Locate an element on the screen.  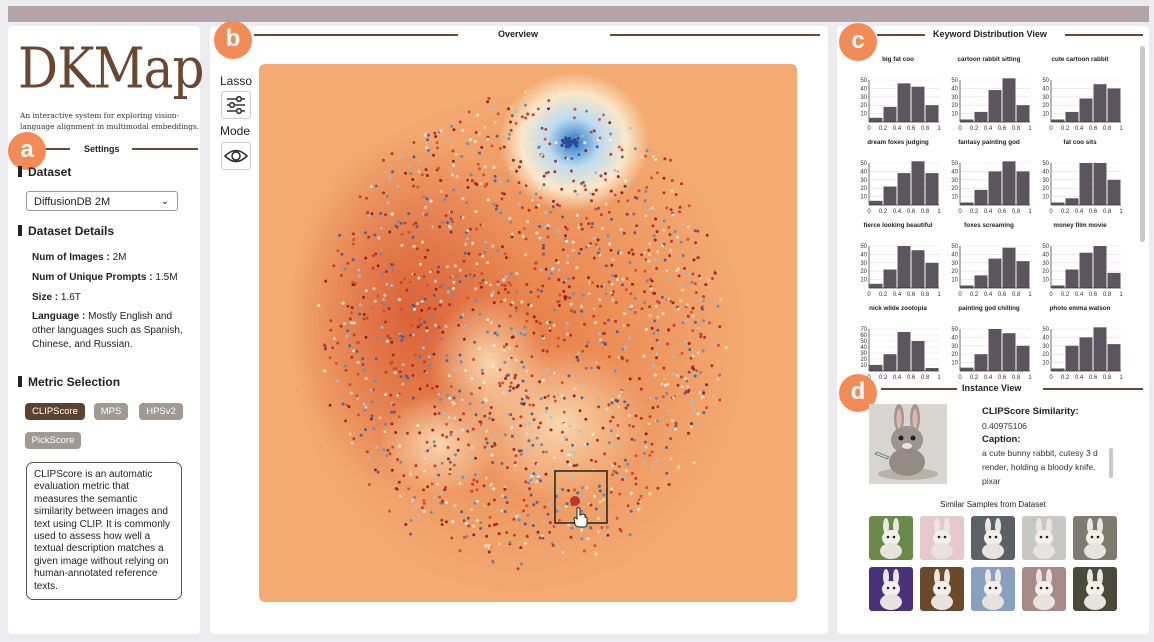
keyword-chart: fat coo sits 10 20 30 40 50 0 0.2 0.4 0.6 0.8 1 is located at coordinates (1080, 177).